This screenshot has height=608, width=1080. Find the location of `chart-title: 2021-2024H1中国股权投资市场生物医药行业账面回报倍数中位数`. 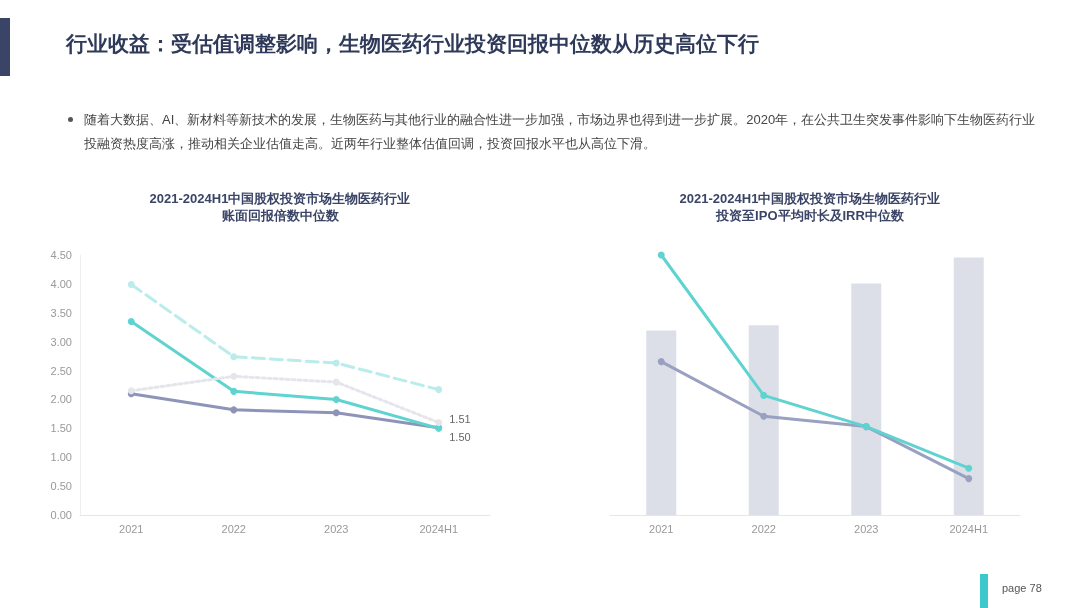

chart-title: 2021-2024H1中国股权投资市场生物医药行业账面回报倍数中位数 is located at coordinates (280, 207).